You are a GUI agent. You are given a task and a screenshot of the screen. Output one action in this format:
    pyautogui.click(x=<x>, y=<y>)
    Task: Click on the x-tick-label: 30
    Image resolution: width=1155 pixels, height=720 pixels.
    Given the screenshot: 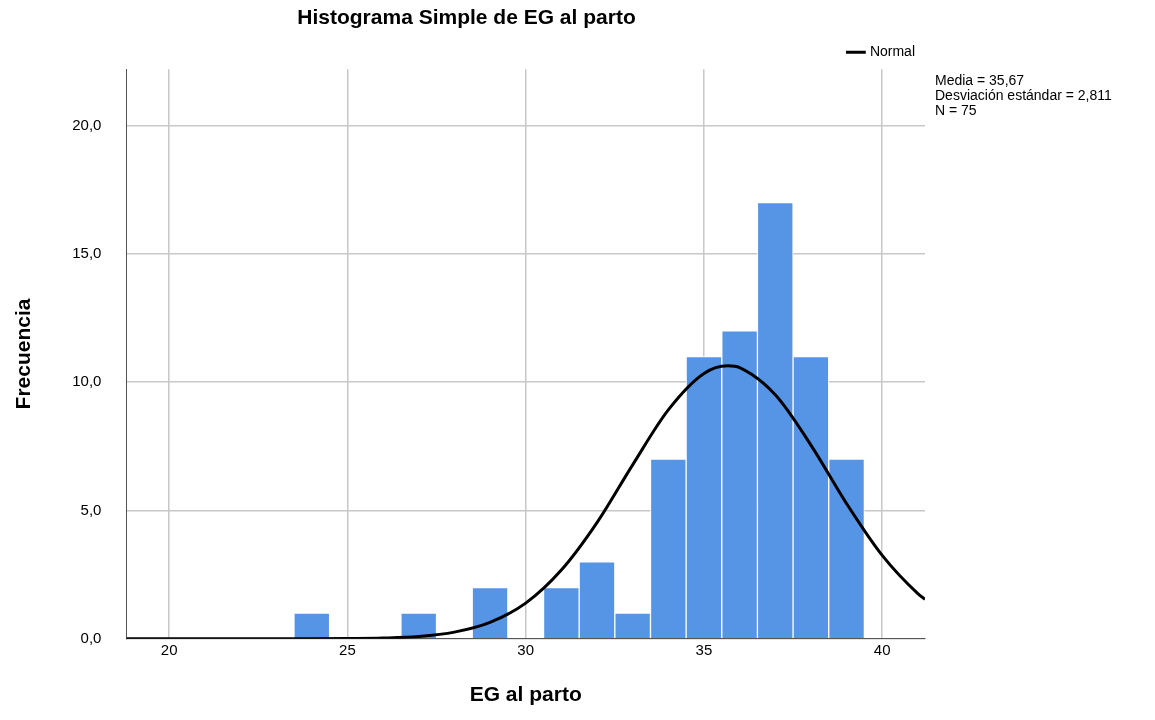 What is the action you would take?
    pyautogui.click(x=526, y=649)
    